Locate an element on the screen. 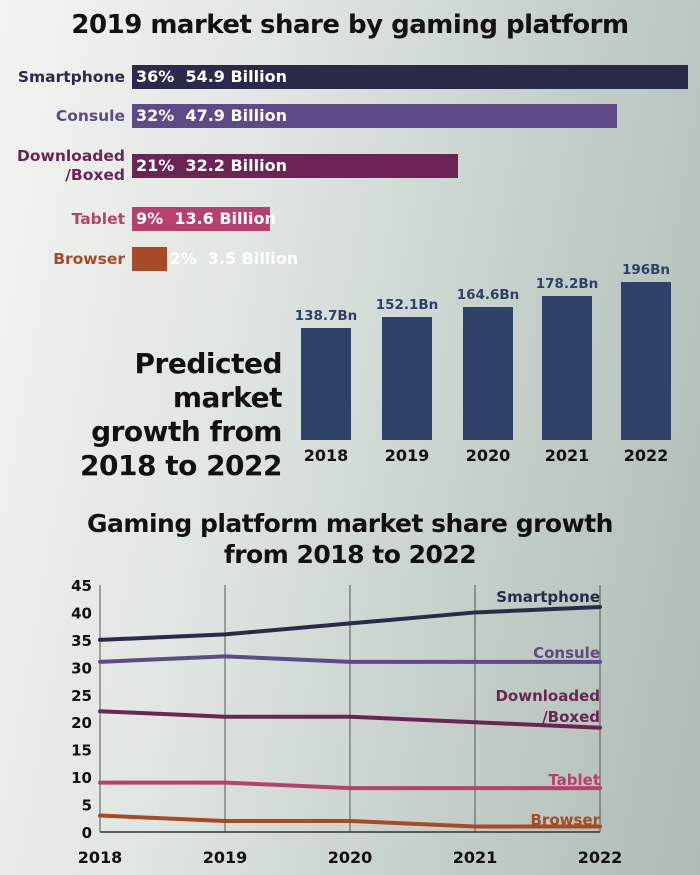 Image resolution: width=700 pixels, height=875 pixels. platform-label-line: Smartphone is located at coordinates (71, 76).